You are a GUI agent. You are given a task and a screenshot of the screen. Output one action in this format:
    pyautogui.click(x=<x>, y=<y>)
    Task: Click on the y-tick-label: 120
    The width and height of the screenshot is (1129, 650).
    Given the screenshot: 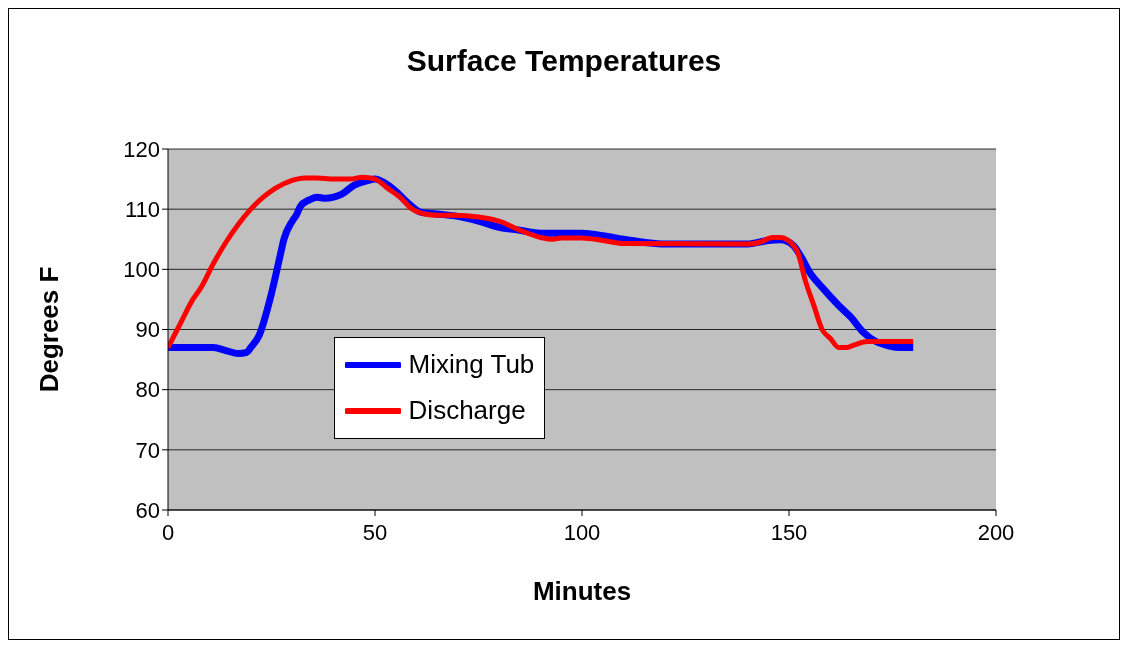 What is the action you would take?
    pyautogui.click(x=141, y=149)
    